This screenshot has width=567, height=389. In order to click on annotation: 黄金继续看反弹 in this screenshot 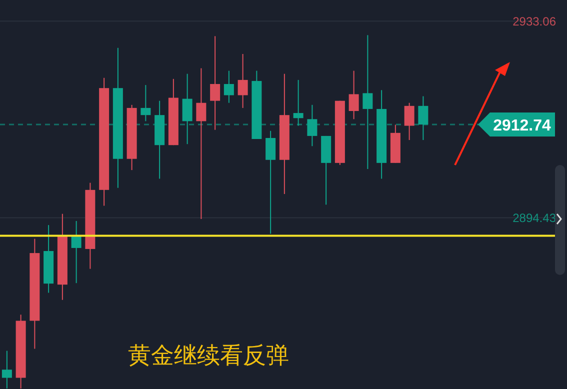, I will do `click(208, 355)`.